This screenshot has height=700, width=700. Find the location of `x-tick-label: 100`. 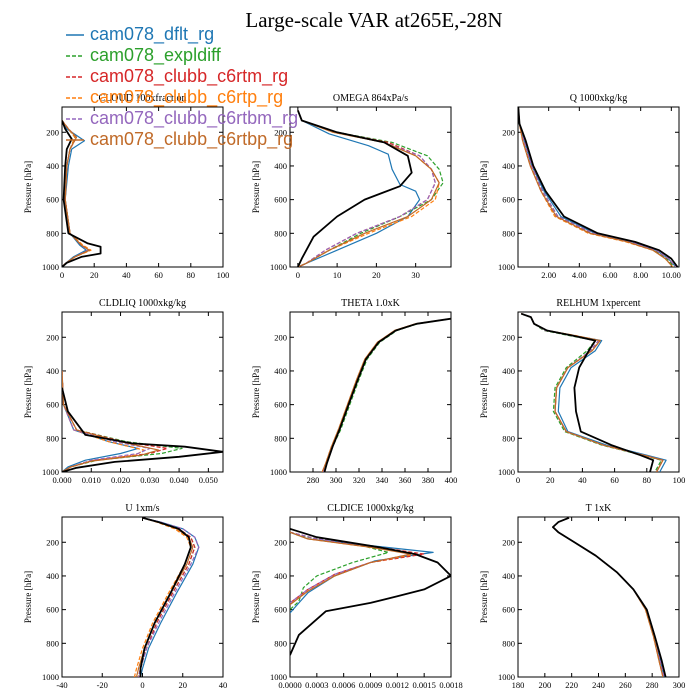

x-tick-label: 100 is located at coordinates (223, 275).